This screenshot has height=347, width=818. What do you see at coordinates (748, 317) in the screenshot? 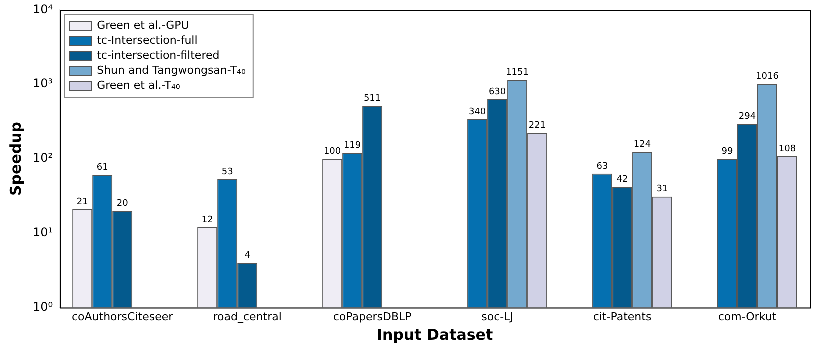
I see `x-tick-label: com-Orkut` at bounding box center [748, 317].